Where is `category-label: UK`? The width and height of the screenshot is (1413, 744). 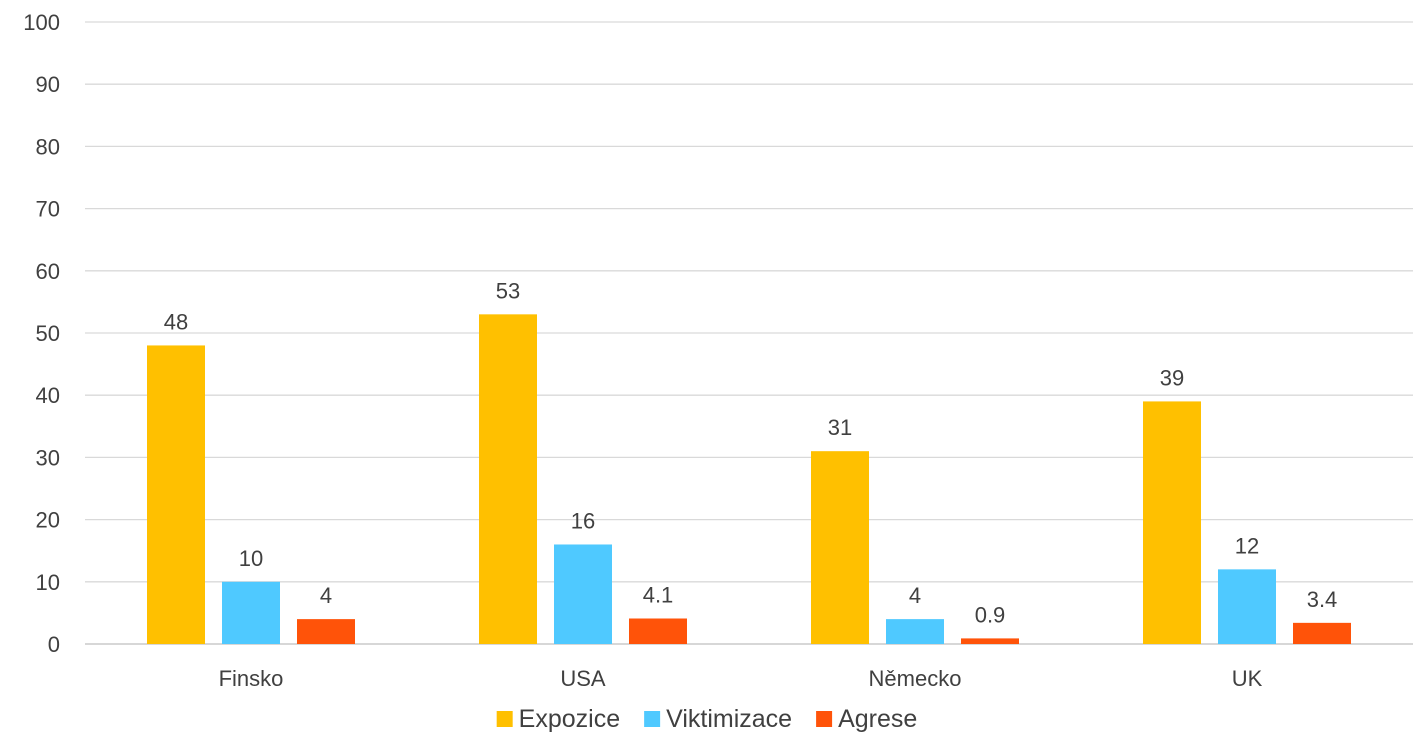 category-label: UK is located at coordinates (1247, 678).